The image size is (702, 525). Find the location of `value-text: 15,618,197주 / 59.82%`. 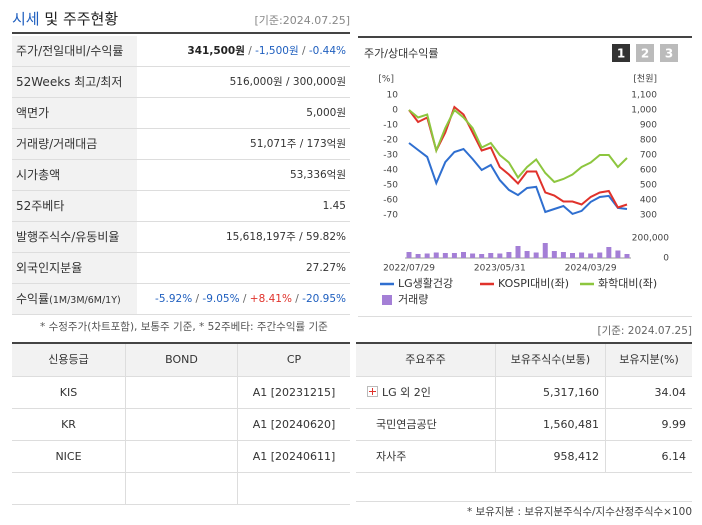

value-text: 15,618,197주 / 59.82% is located at coordinates (285, 237).